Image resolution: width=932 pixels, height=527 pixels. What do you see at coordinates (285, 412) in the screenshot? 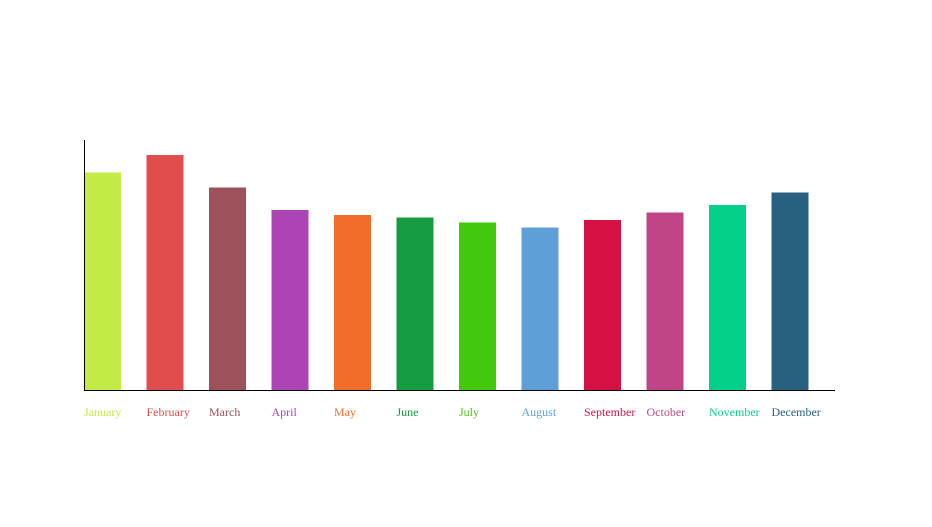
I see `x-tick-label-april: April` at bounding box center [285, 412].